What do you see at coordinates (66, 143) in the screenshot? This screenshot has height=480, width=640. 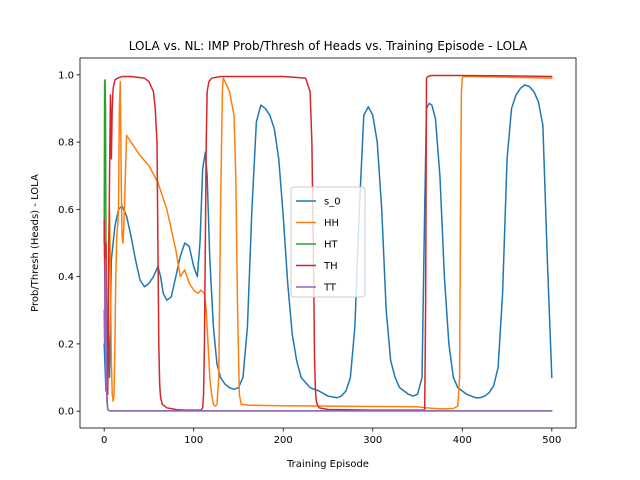 I see `y-tick-label: 0.8` at bounding box center [66, 143].